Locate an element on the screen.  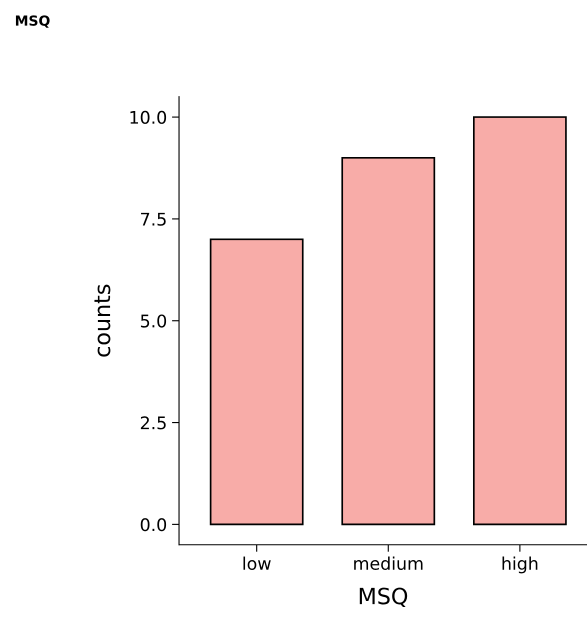
y-tick-label: 5.0 is located at coordinates (153, 321).